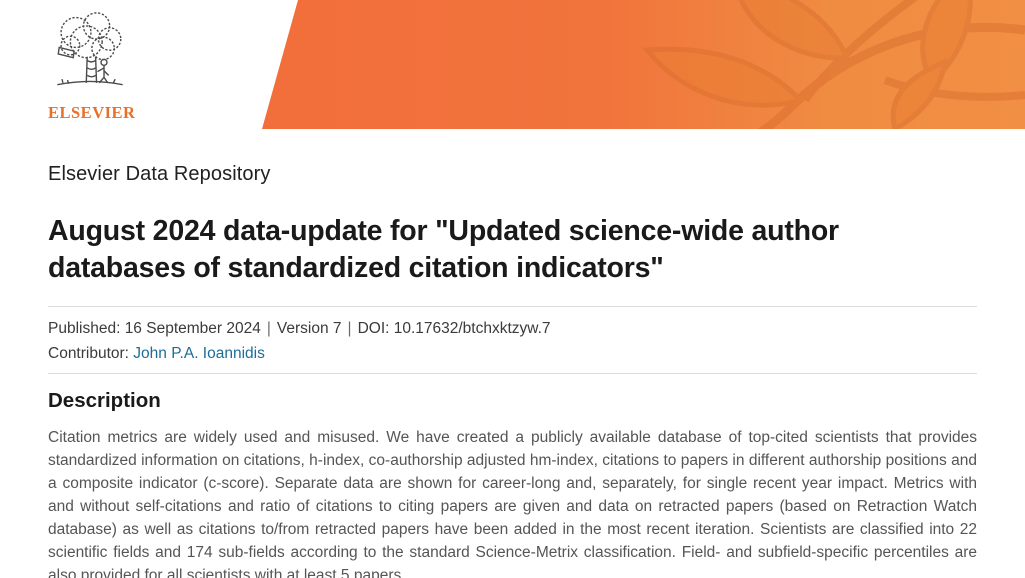 The width and height of the screenshot is (1025, 578). Describe the element at coordinates (199, 353) in the screenshot. I see `contributor-link: John P.A. Ioannidis` at that location.